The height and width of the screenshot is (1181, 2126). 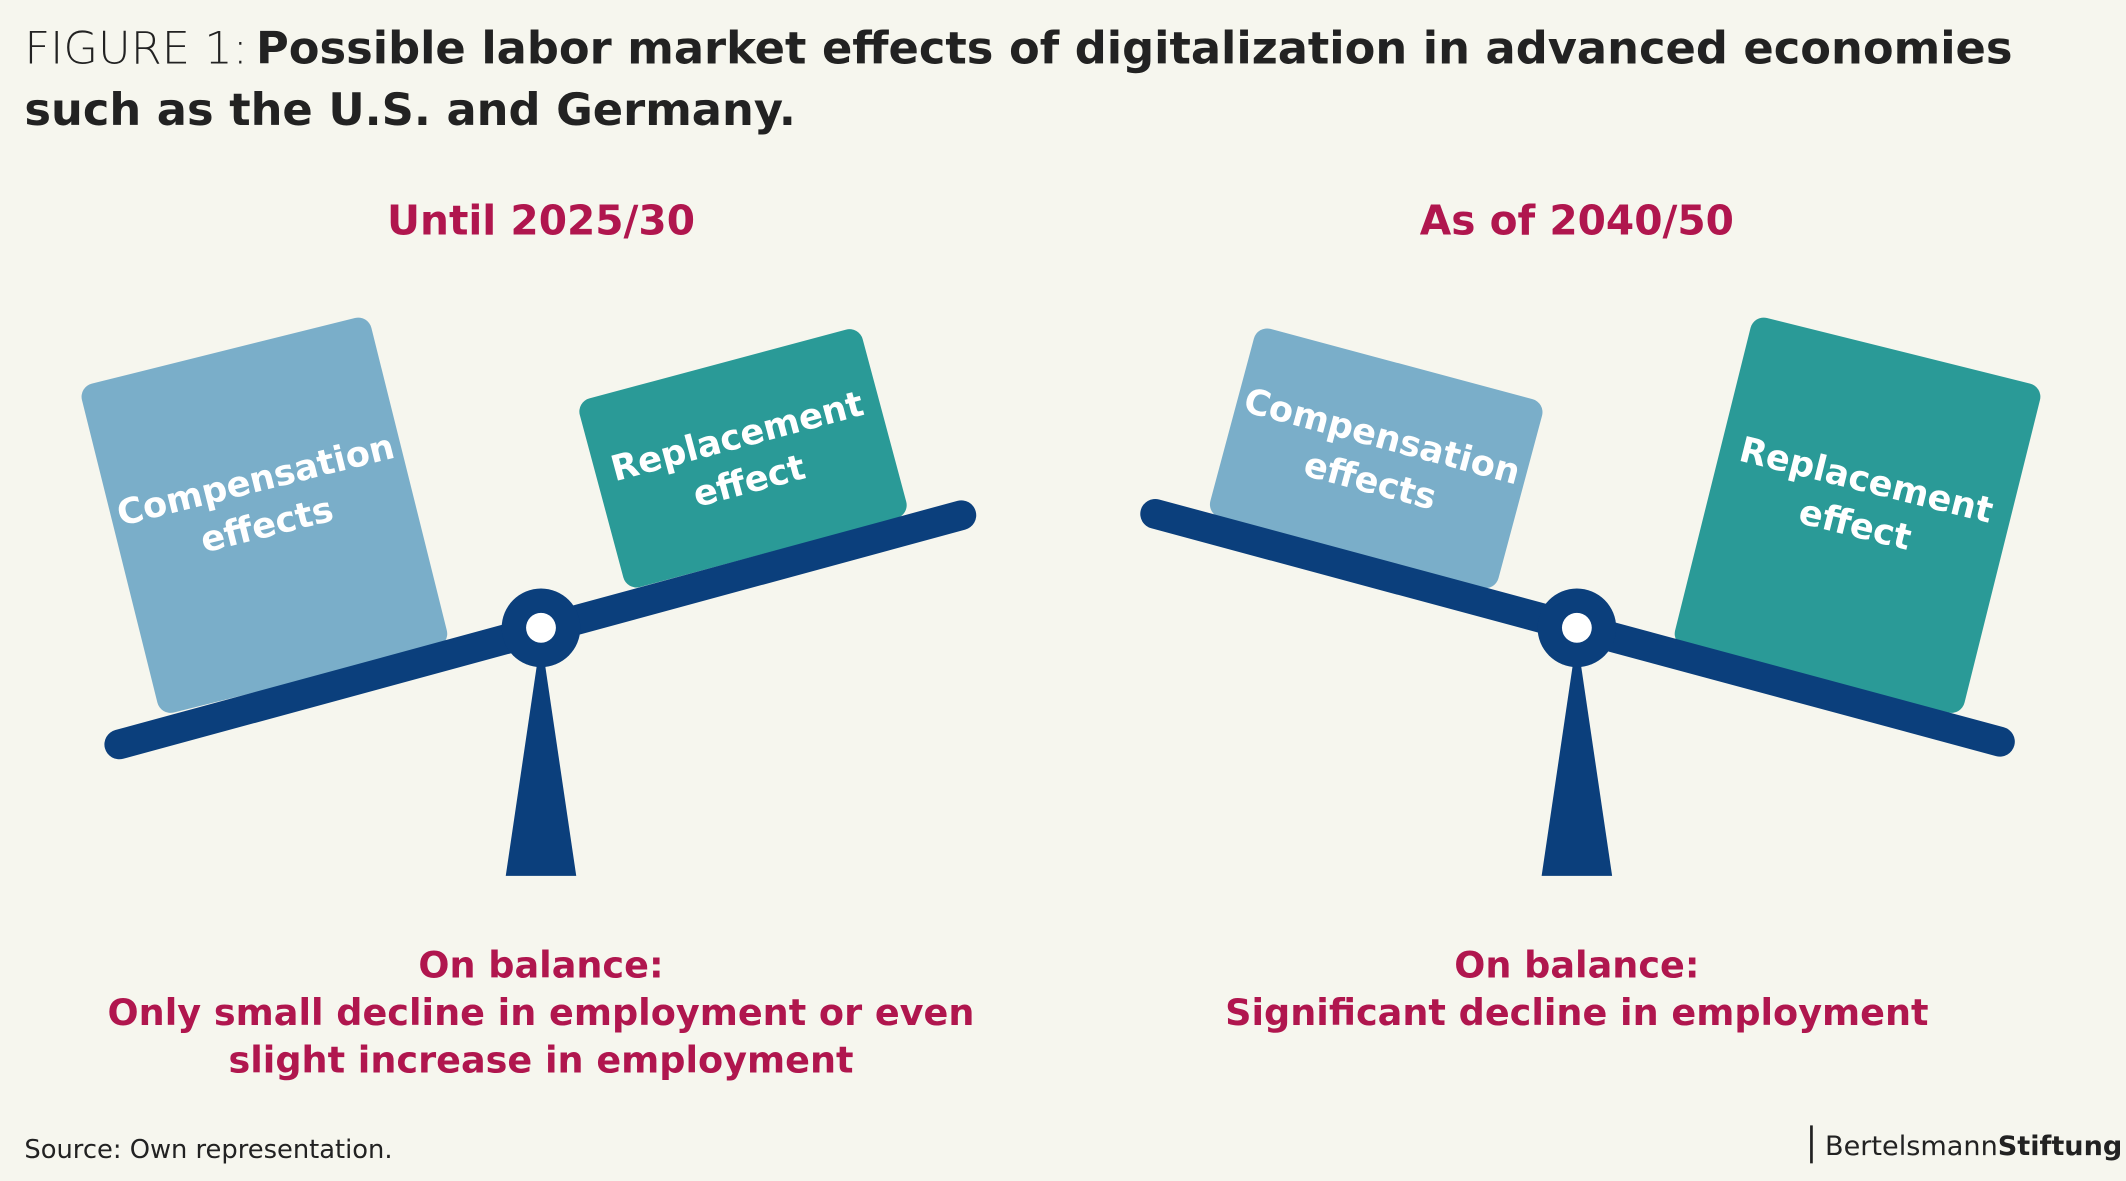 What do you see at coordinates (540, 1060) in the screenshot?
I see `balance: slight increase in employment` at bounding box center [540, 1060].